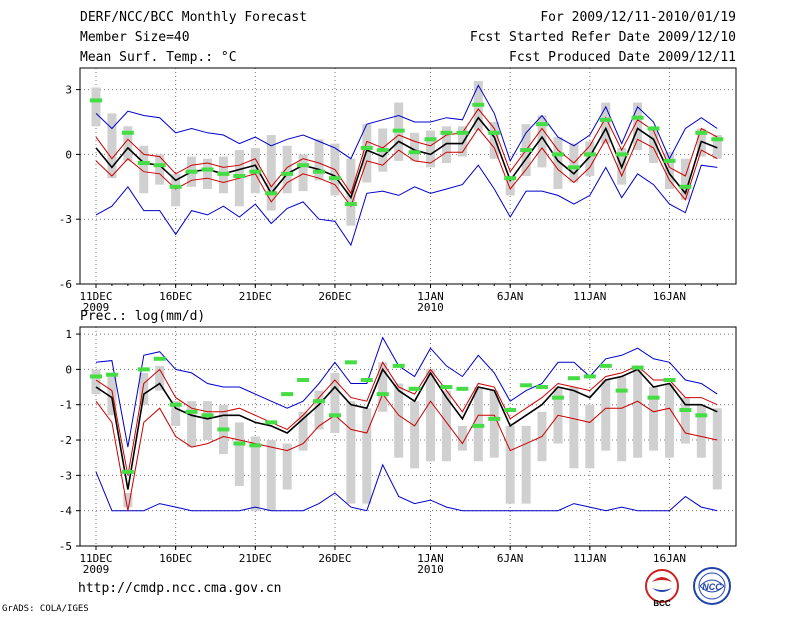 Image resolution: width=800 pixels, height=618 pixels. Describe the element at coordinates (180, 588) in the screenshot. I see `source-url: http://cmdp.ncc.cma.gov.cn` at that location.